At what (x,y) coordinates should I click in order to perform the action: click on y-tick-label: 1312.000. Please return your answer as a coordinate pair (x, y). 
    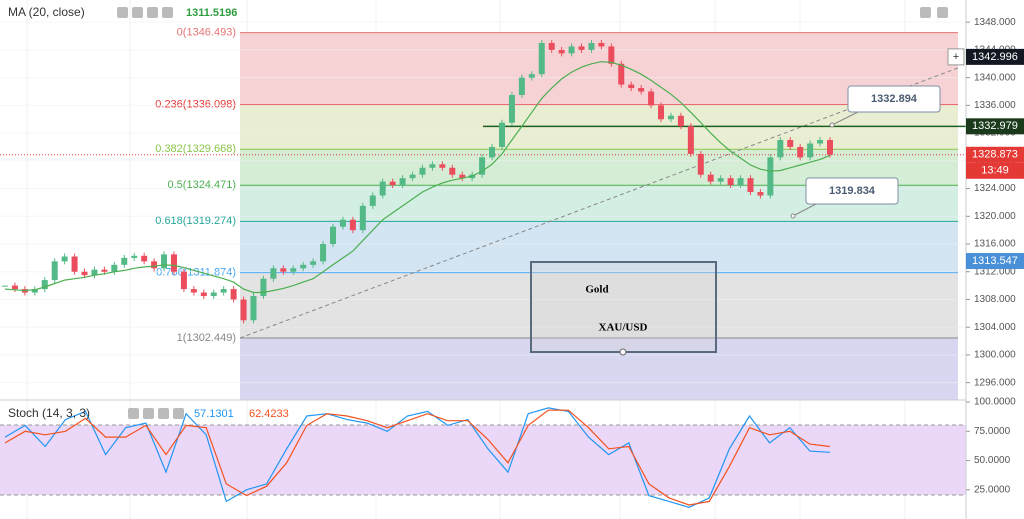
    Looking at the image, I should click on (995, 271).